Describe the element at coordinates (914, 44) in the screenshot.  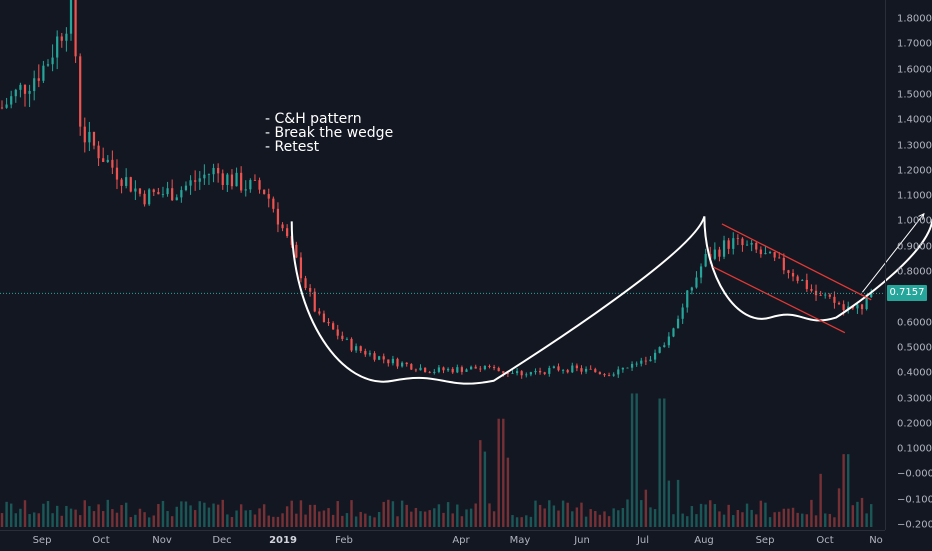
I see `price-tick-label: 1.7000` at that location.